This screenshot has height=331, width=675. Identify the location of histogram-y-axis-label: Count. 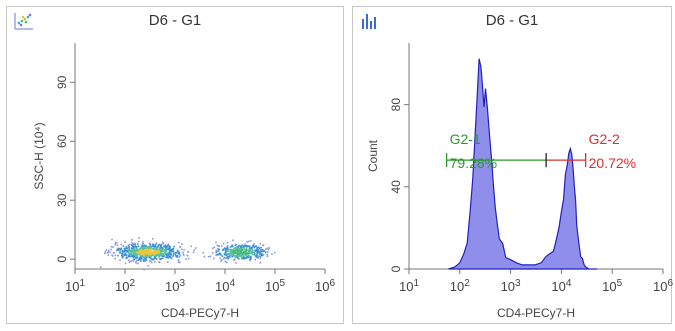
(373, 155).